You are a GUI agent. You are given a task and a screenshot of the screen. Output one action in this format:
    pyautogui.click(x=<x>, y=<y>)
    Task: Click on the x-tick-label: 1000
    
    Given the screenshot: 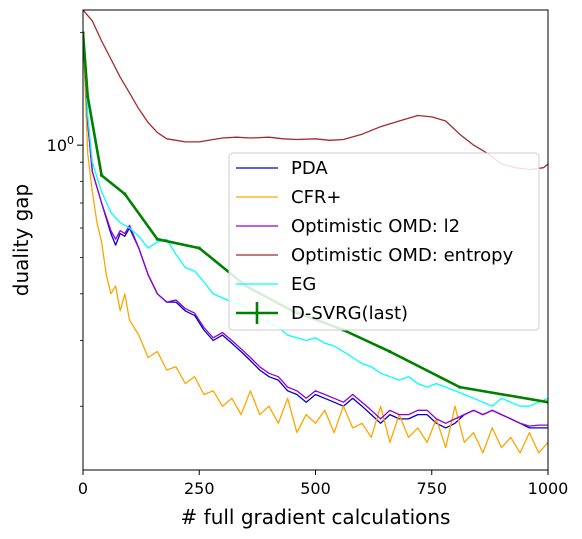 What is the action you would take?
    pyautogui.click(x=548, y=488)
    